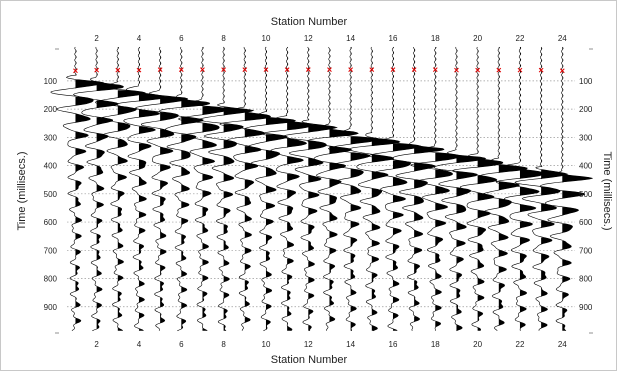 Image resolution: width=617 pixels, height=372 pixels. I want to click on y-tick-label-right: 800, so click(586, 279).